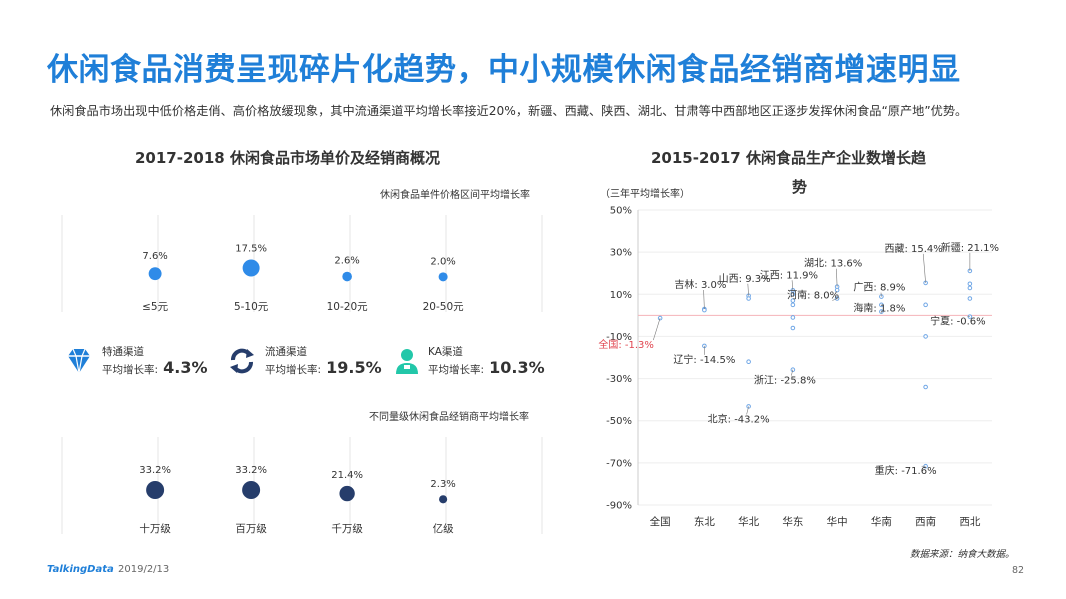 This screenshot has height=599, width=1066. I want to click on channel-circulation-rate-label: 平均增长率:, so click(293, 370).